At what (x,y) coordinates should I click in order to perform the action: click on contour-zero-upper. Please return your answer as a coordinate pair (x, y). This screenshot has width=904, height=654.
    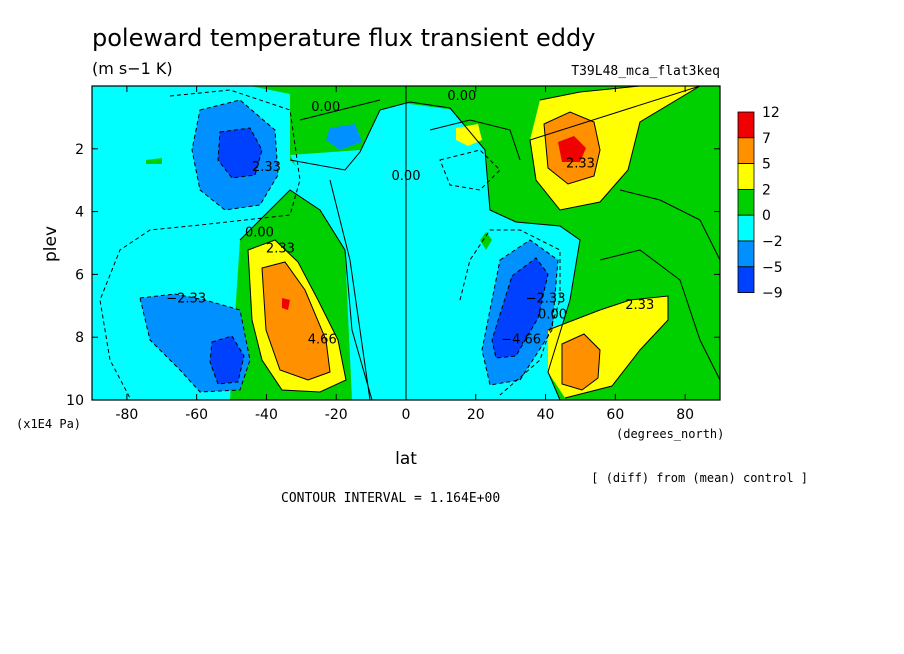
    Looking at the image, I should click on (435, 250).